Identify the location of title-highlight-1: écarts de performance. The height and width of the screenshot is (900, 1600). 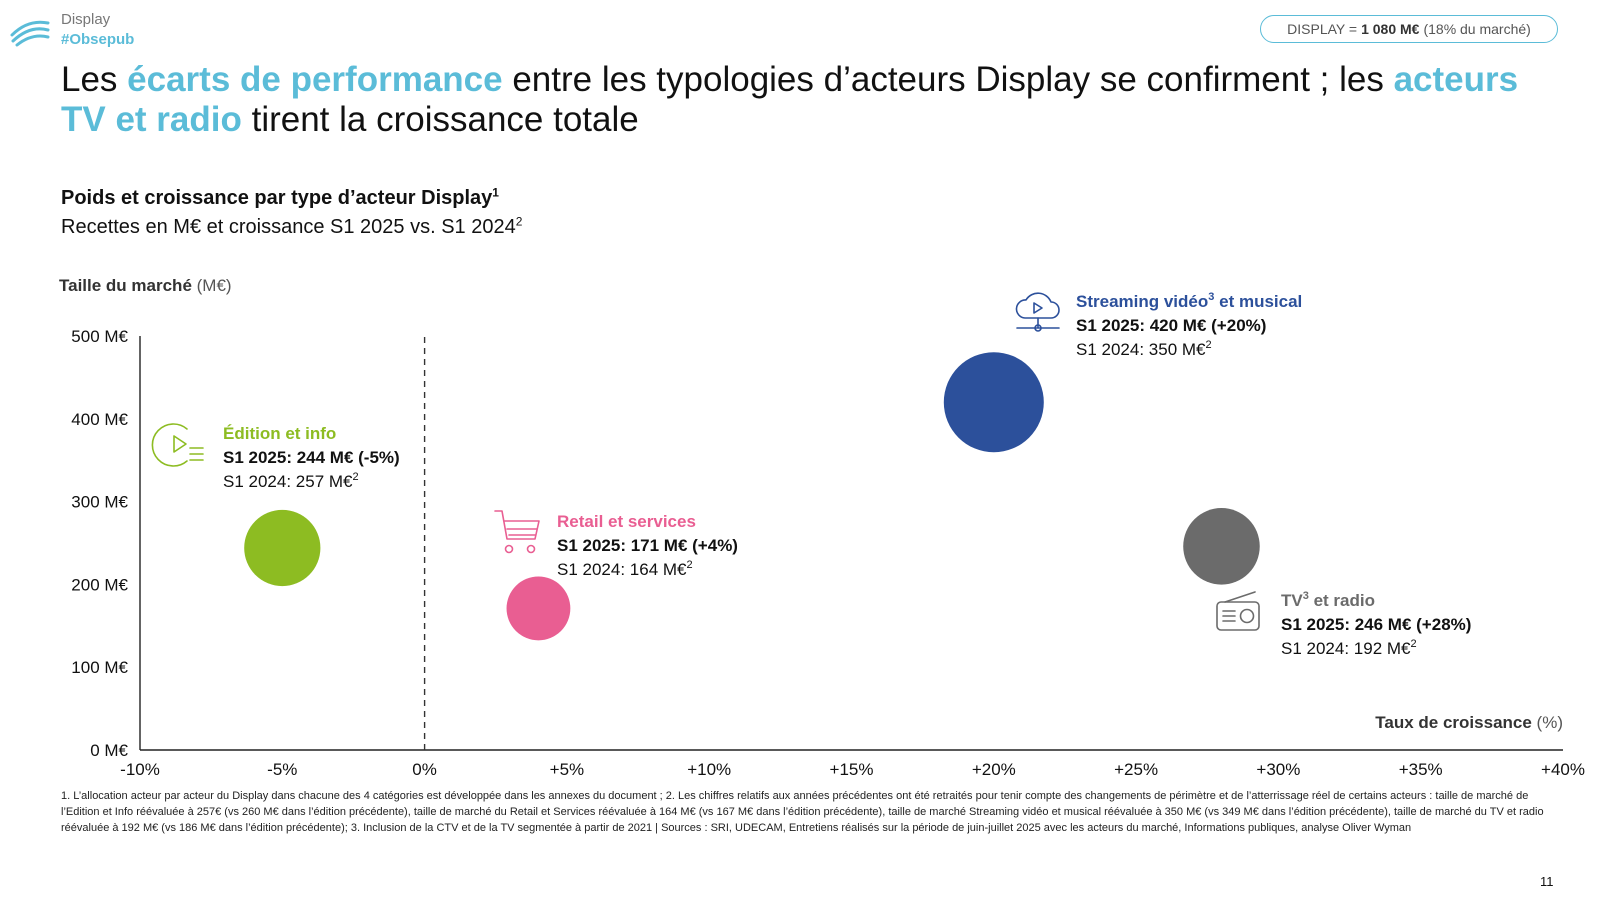
(315, 79).